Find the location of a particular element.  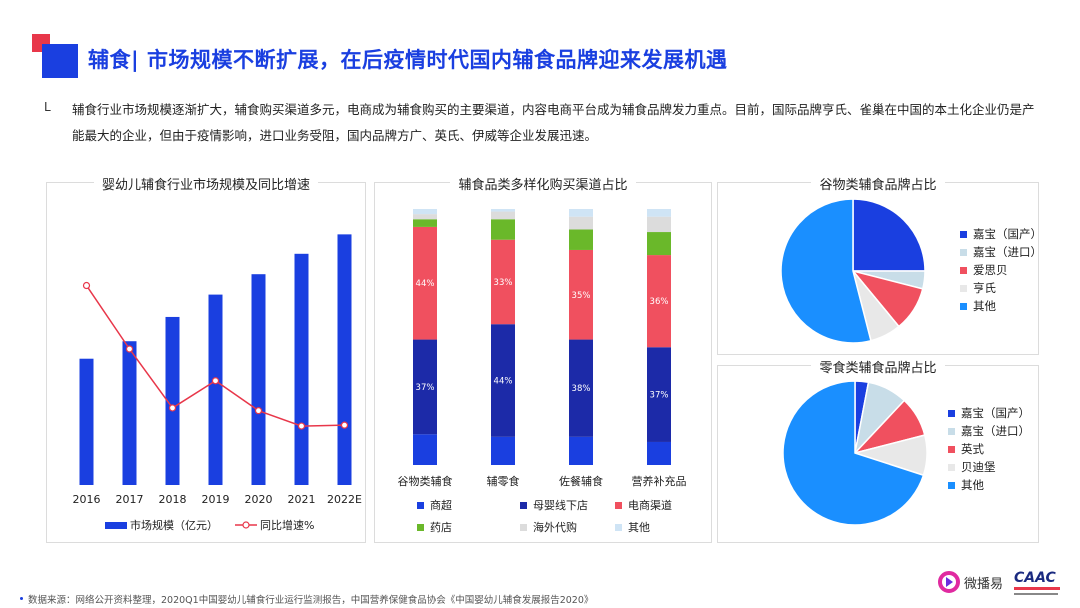

chart-title-snack: 零食类辅食品牌占比 is located at coordinates (878, 368).